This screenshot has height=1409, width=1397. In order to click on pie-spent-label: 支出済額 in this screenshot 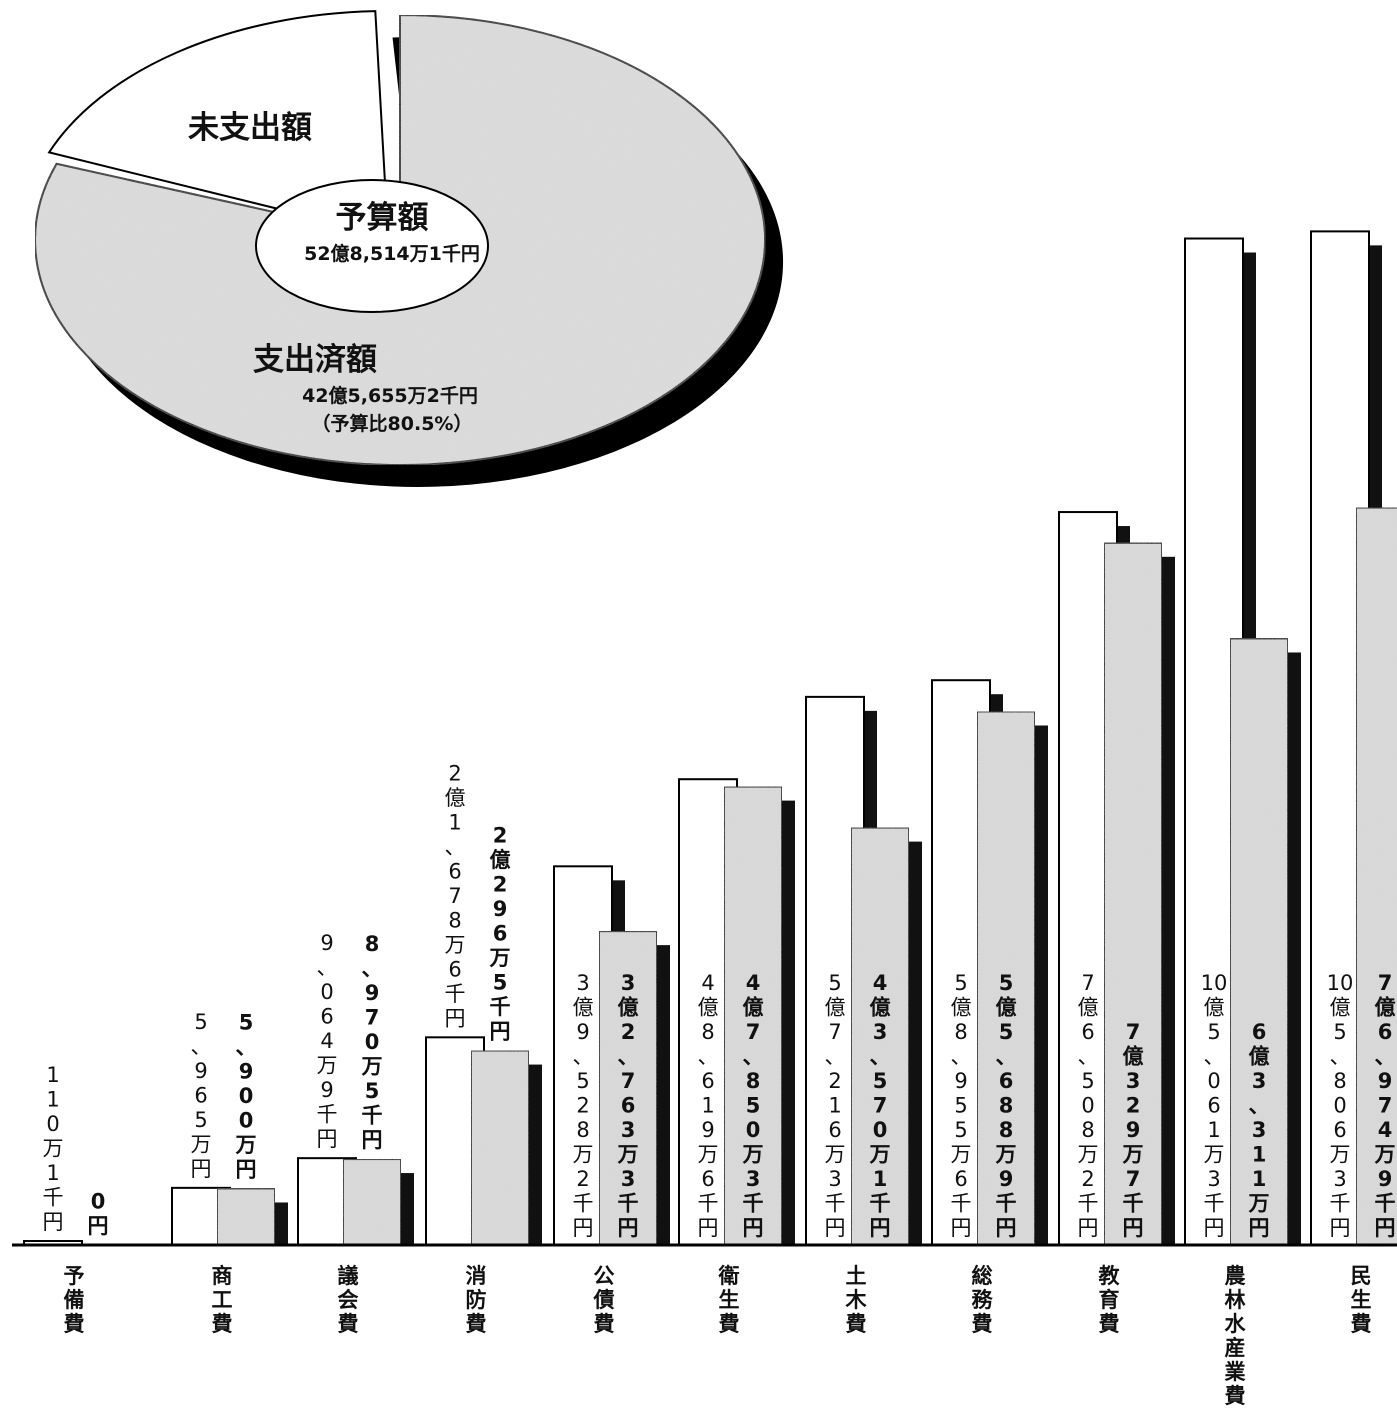, I will do `click(315, 360)`.